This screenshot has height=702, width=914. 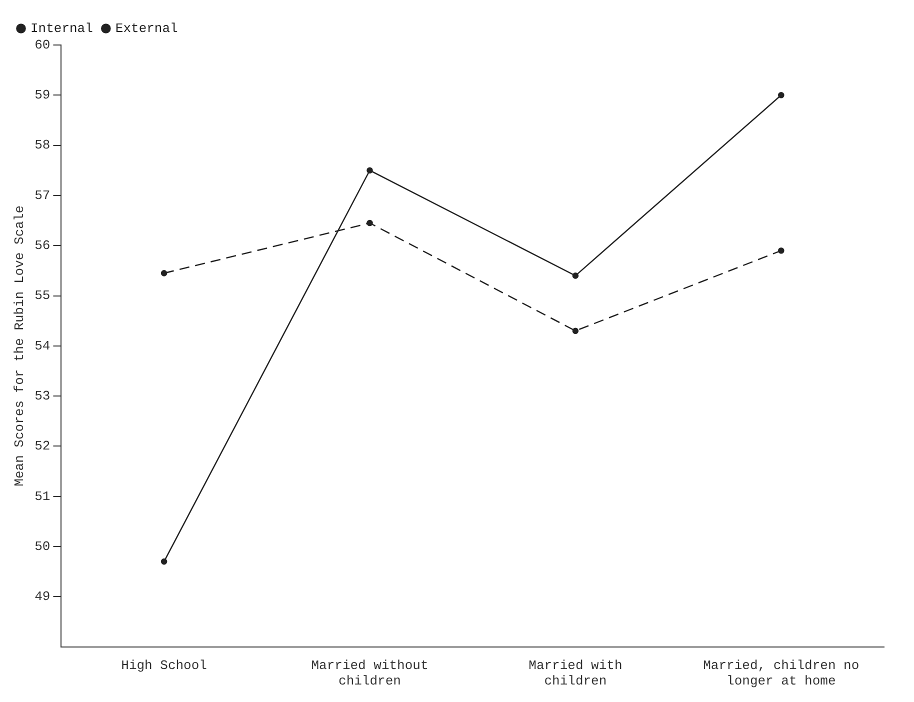 I want to click on legend-label: Internal, so click(x=62, y=28).